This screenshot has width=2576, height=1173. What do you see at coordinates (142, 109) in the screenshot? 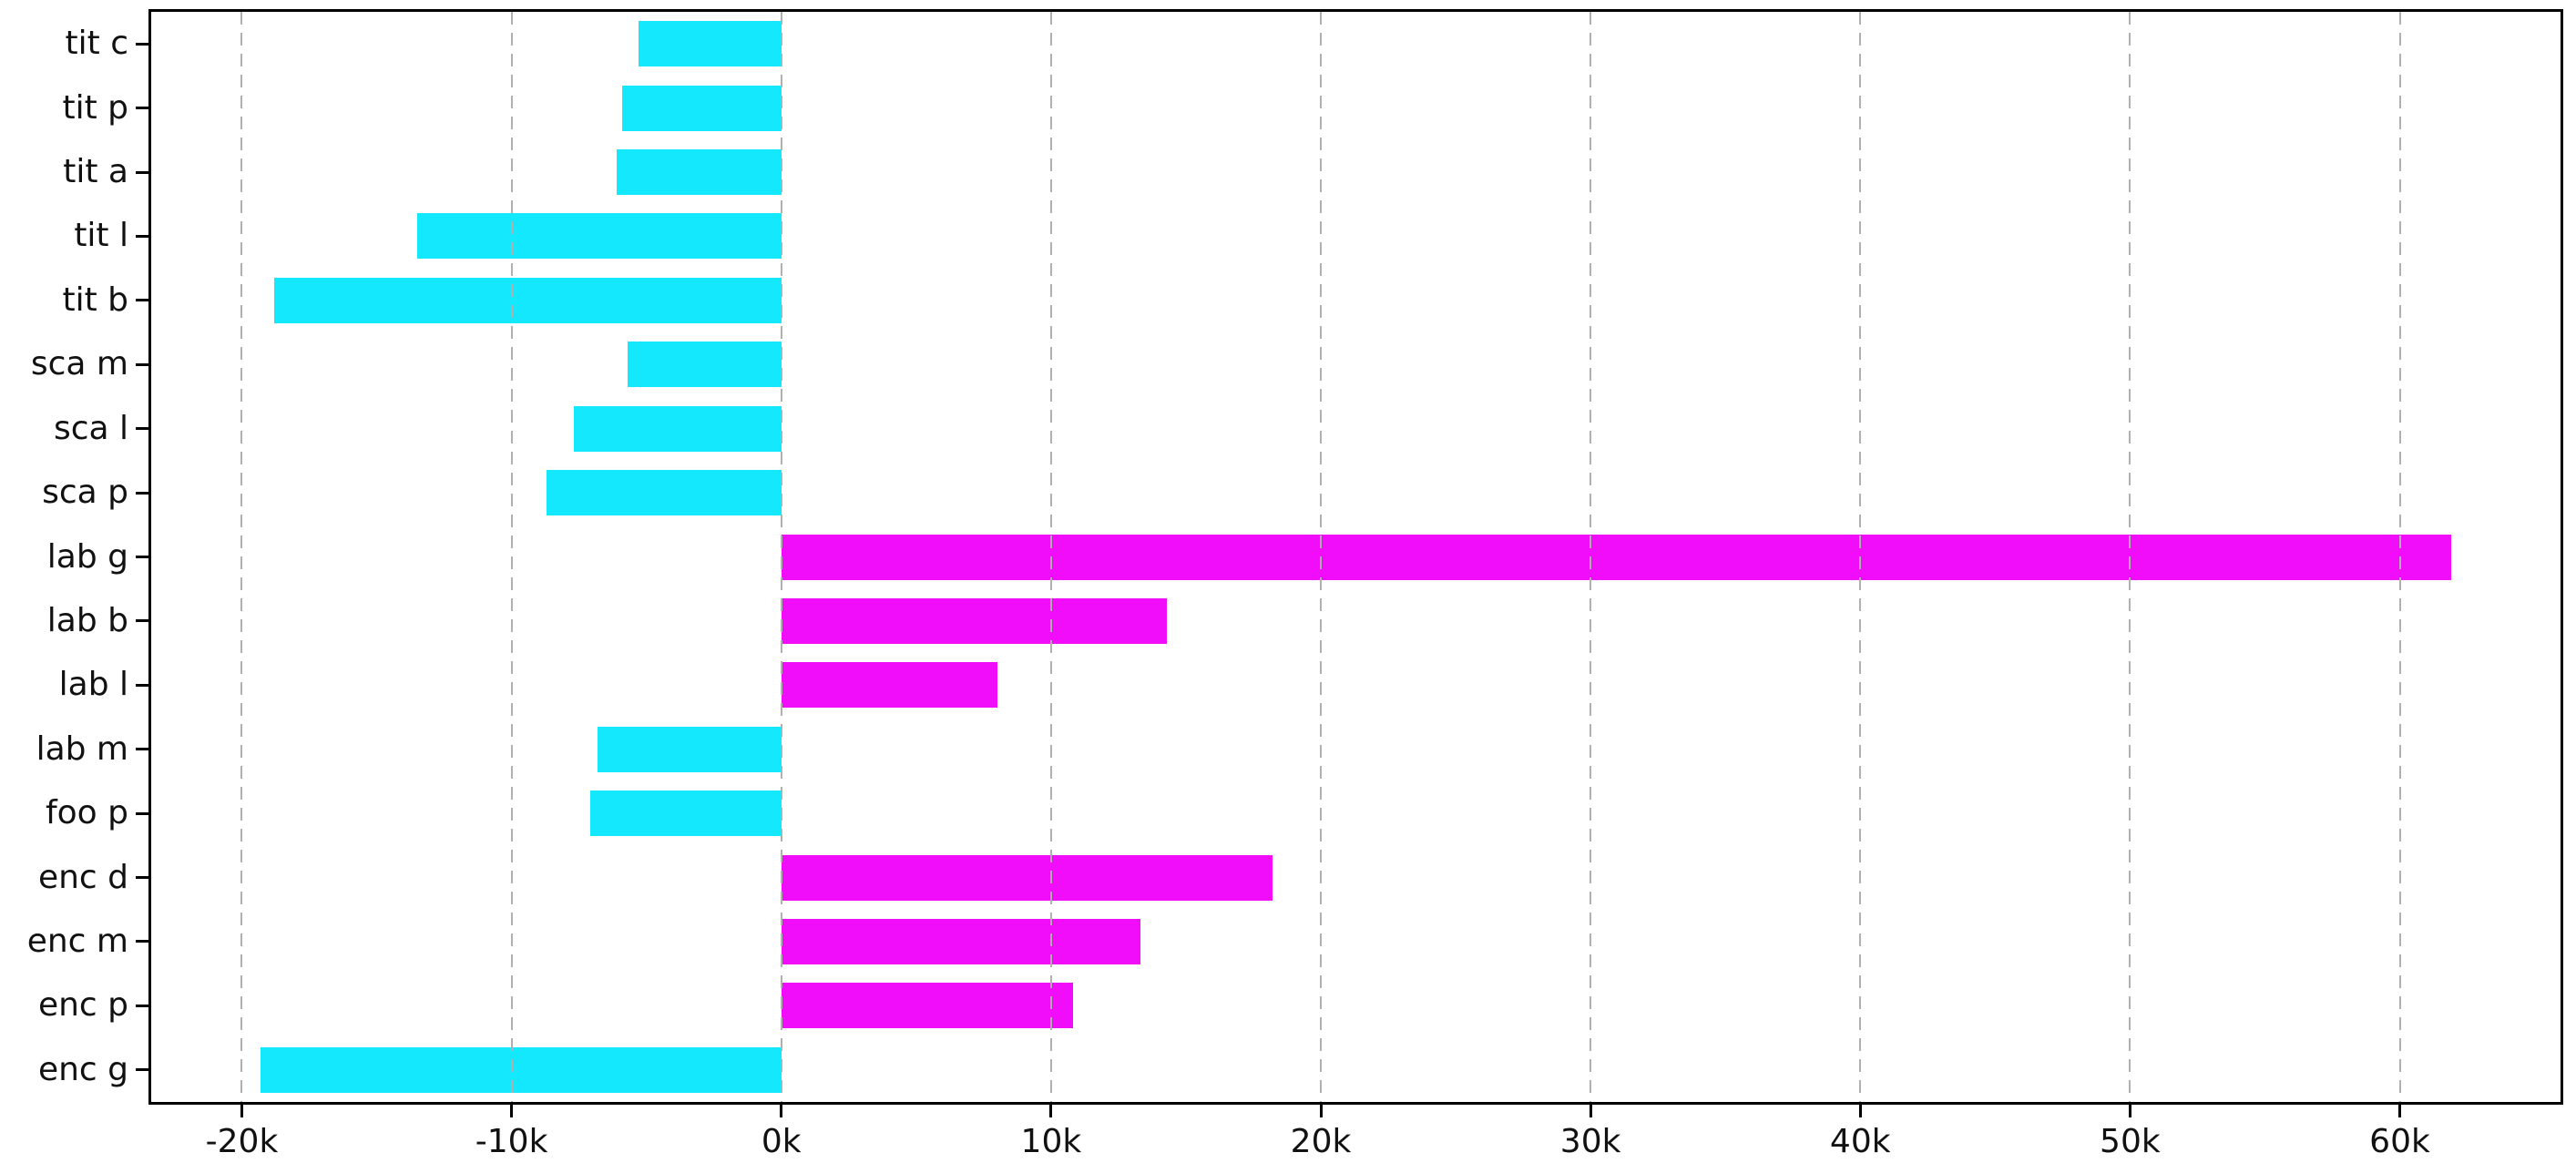
I see `y-tick-mark-tit-p` at bounding box center [142, 109].